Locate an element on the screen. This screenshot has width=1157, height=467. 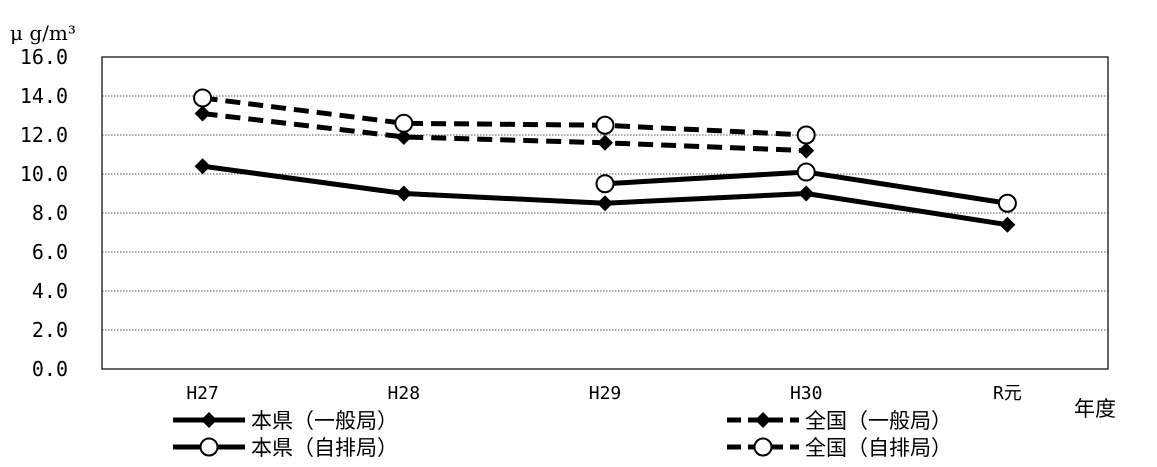
x-axis-title: 年度 is located at coordinates (1095, 409).